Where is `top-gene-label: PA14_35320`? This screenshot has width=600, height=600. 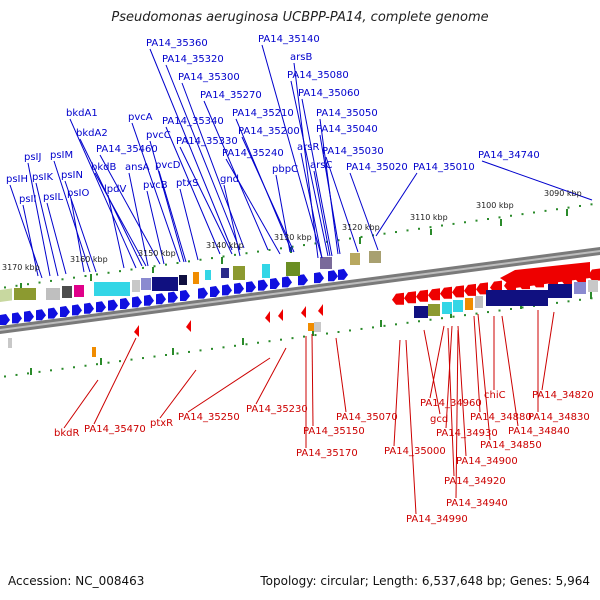 top-gene-label: PA14_35320 is located at coordinates (193, 59).